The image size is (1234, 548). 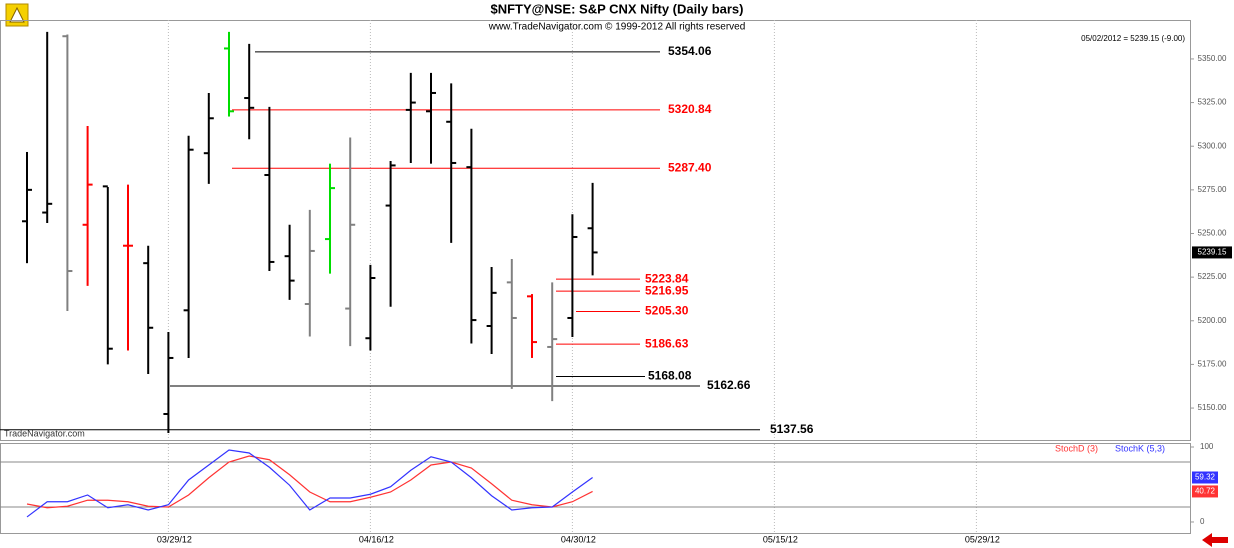 I want to click on level-label: 5320.84, so click(x=690, y=109).